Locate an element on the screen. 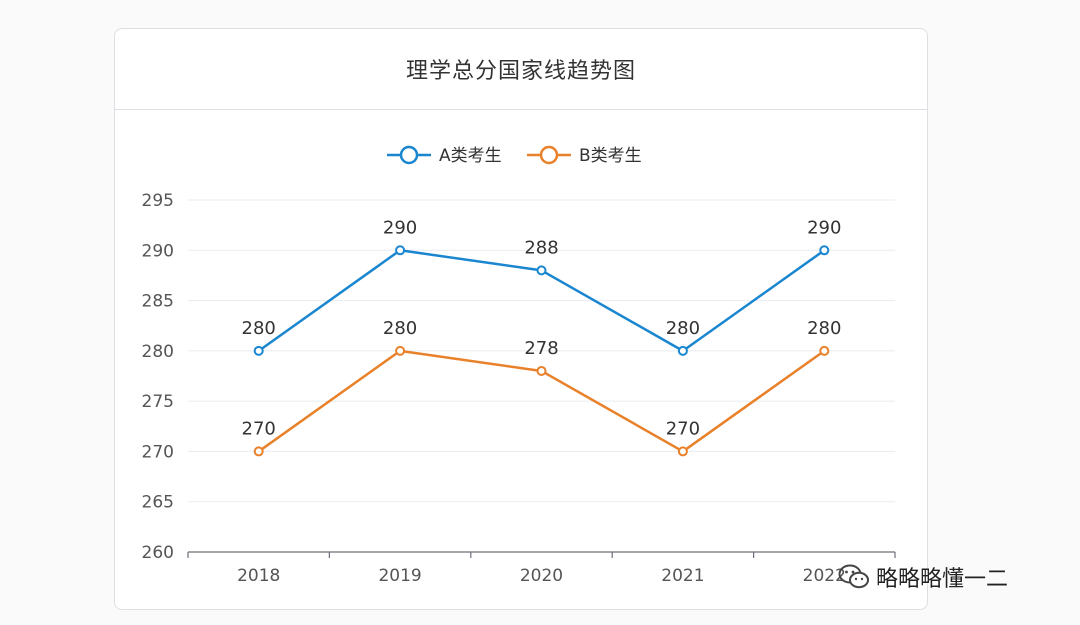  y-tick-label: 270 is located at coordinates (158, 452).